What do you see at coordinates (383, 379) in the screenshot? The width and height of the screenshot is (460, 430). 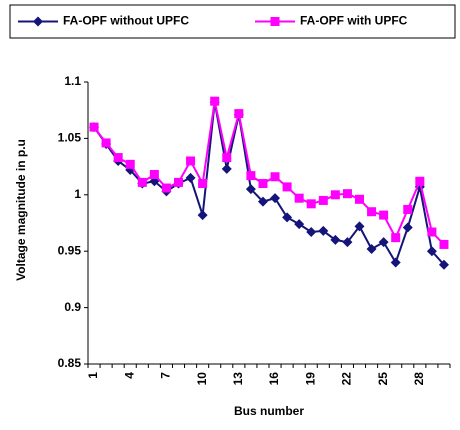 I see `x-tick-label: 25` at bounding box center [383, 379].